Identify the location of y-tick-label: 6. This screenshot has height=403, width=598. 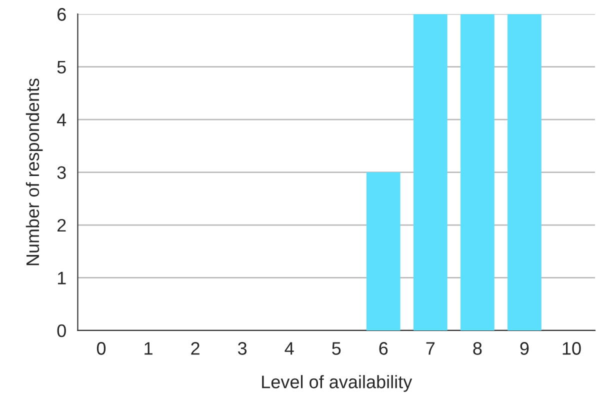
(62, 14).